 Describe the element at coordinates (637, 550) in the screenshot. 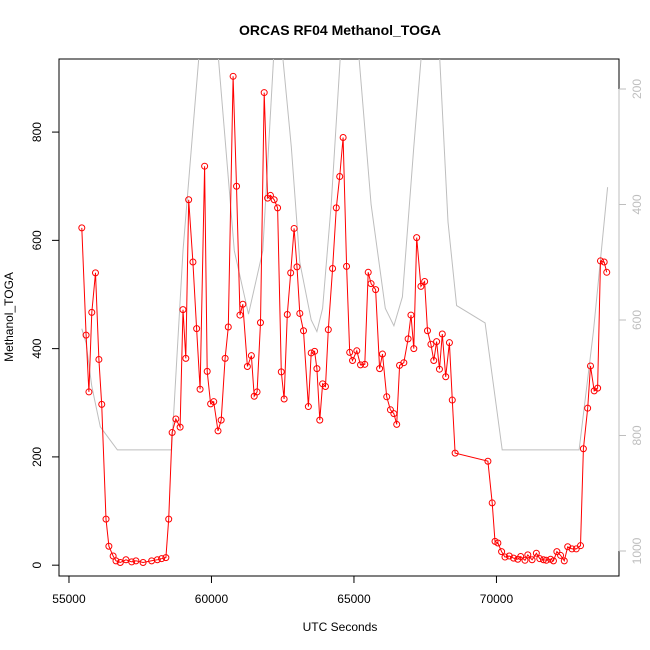

I see `y2-tick-label: 1000` at that location.